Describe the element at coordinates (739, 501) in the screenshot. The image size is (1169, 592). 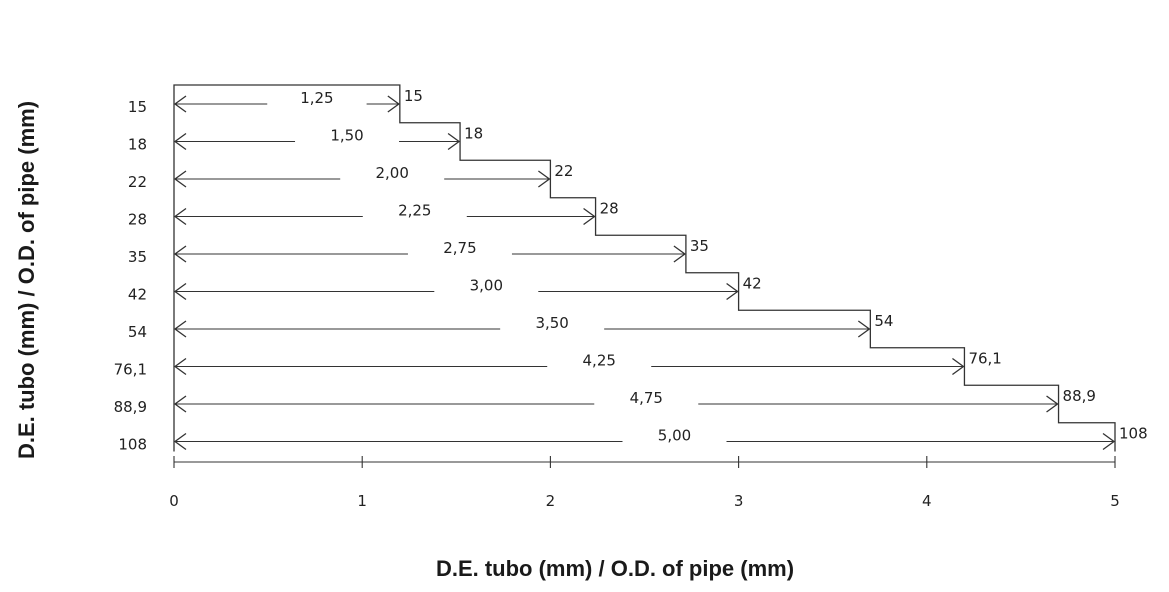
I see `x-tick-label: 3` at that location.